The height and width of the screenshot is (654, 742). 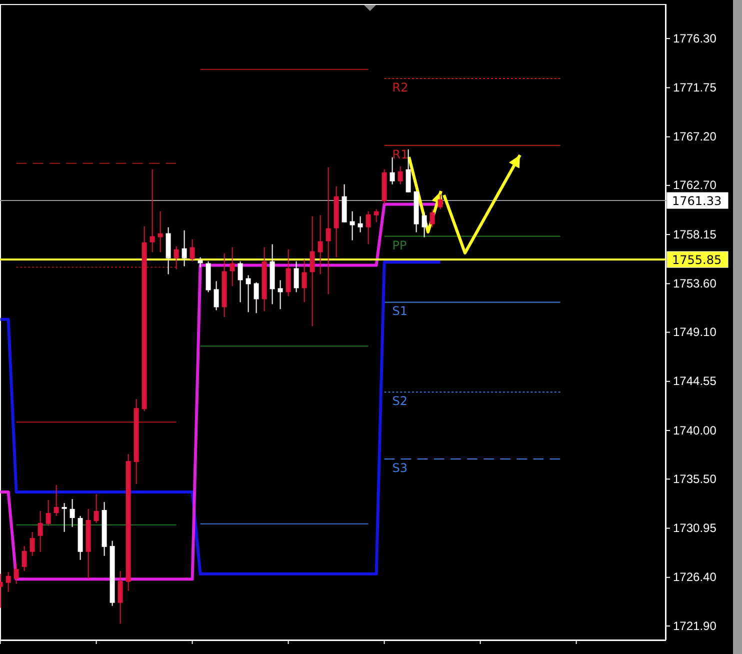 I want to click on series-label: S2, so click(x=400, y=401).